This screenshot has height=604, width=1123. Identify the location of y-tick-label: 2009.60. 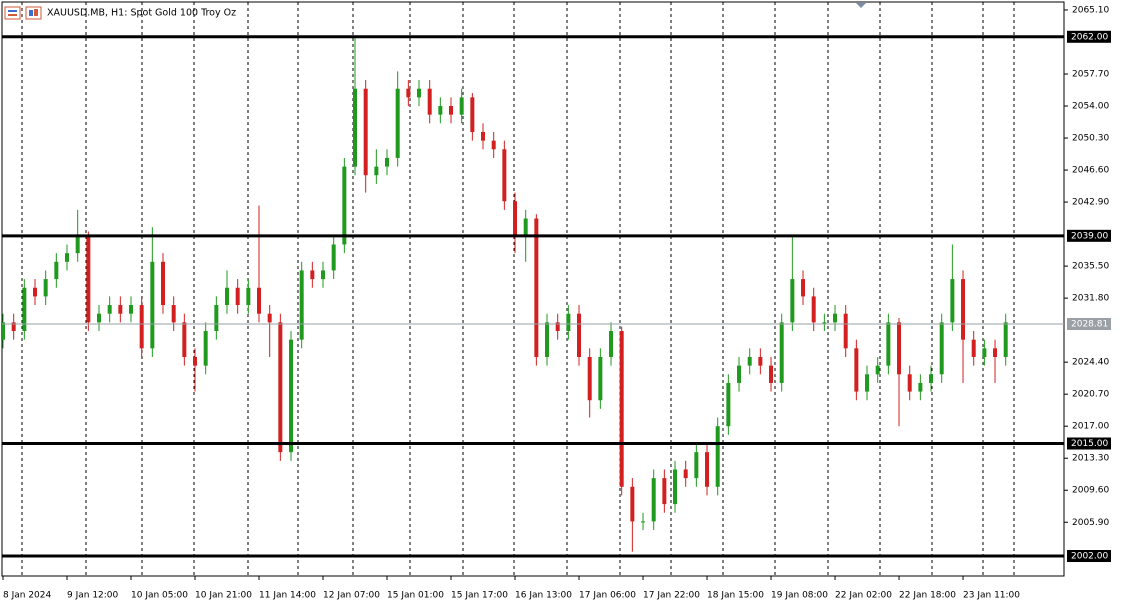
(1090, 491).